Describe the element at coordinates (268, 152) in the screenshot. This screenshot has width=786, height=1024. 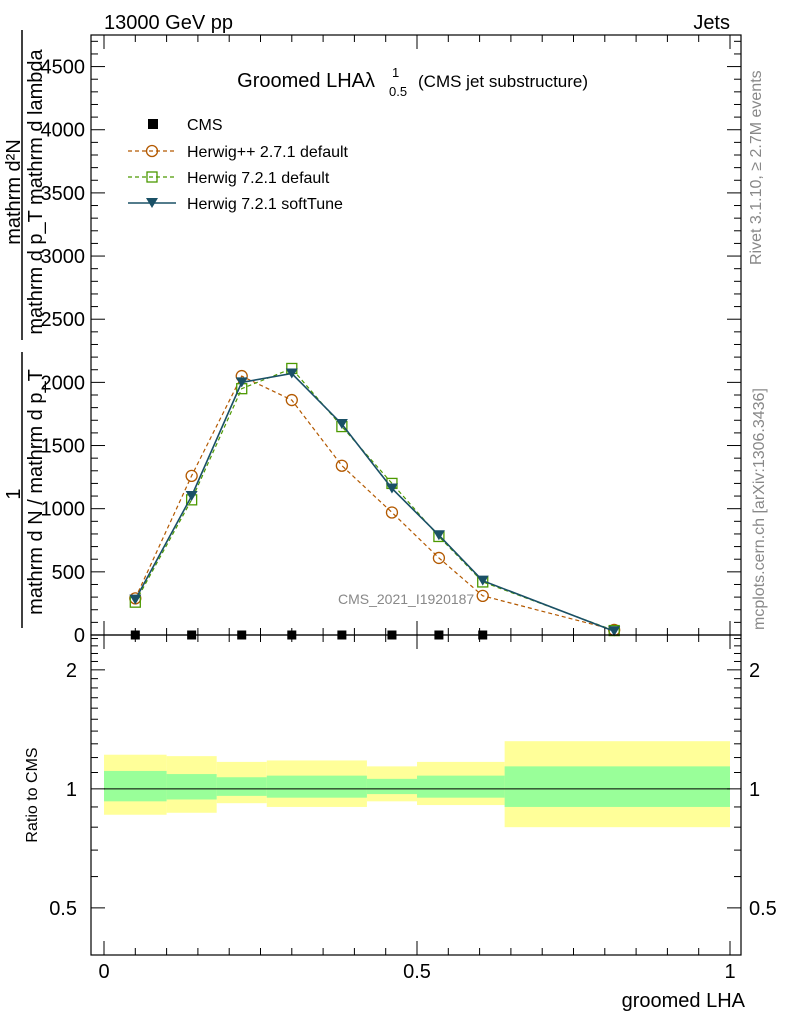
I see `legend-label-herwigpp: Herwig++ 2.7.1 default` at that location.